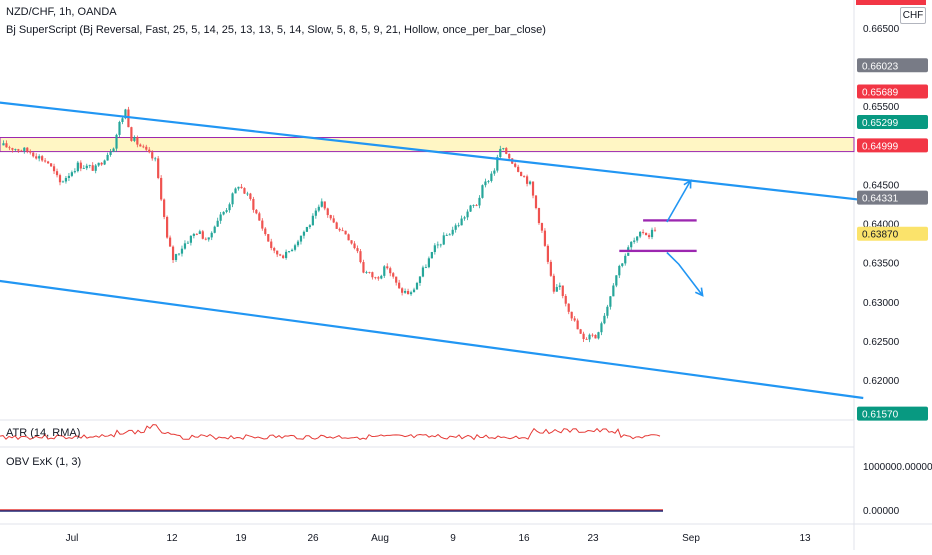  I want to click on obv-label: OBV ExK (1, 3), so click(44, 462).